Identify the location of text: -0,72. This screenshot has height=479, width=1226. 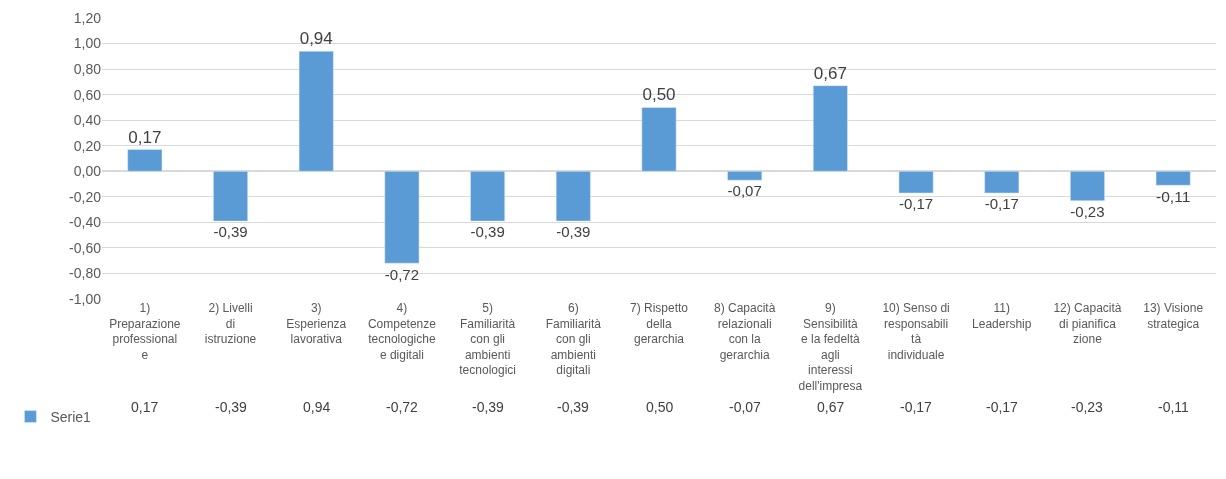
(402, 274).